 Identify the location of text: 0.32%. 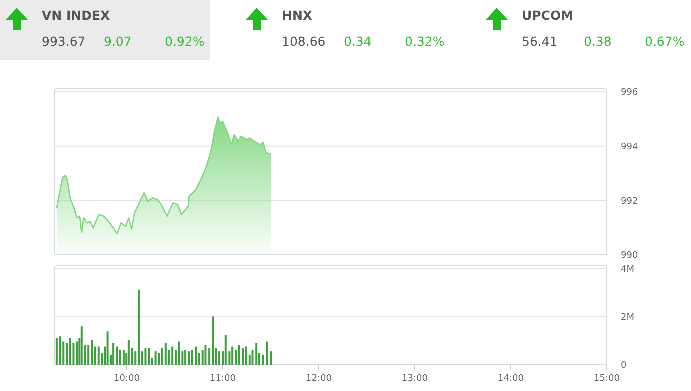
(425, 41).